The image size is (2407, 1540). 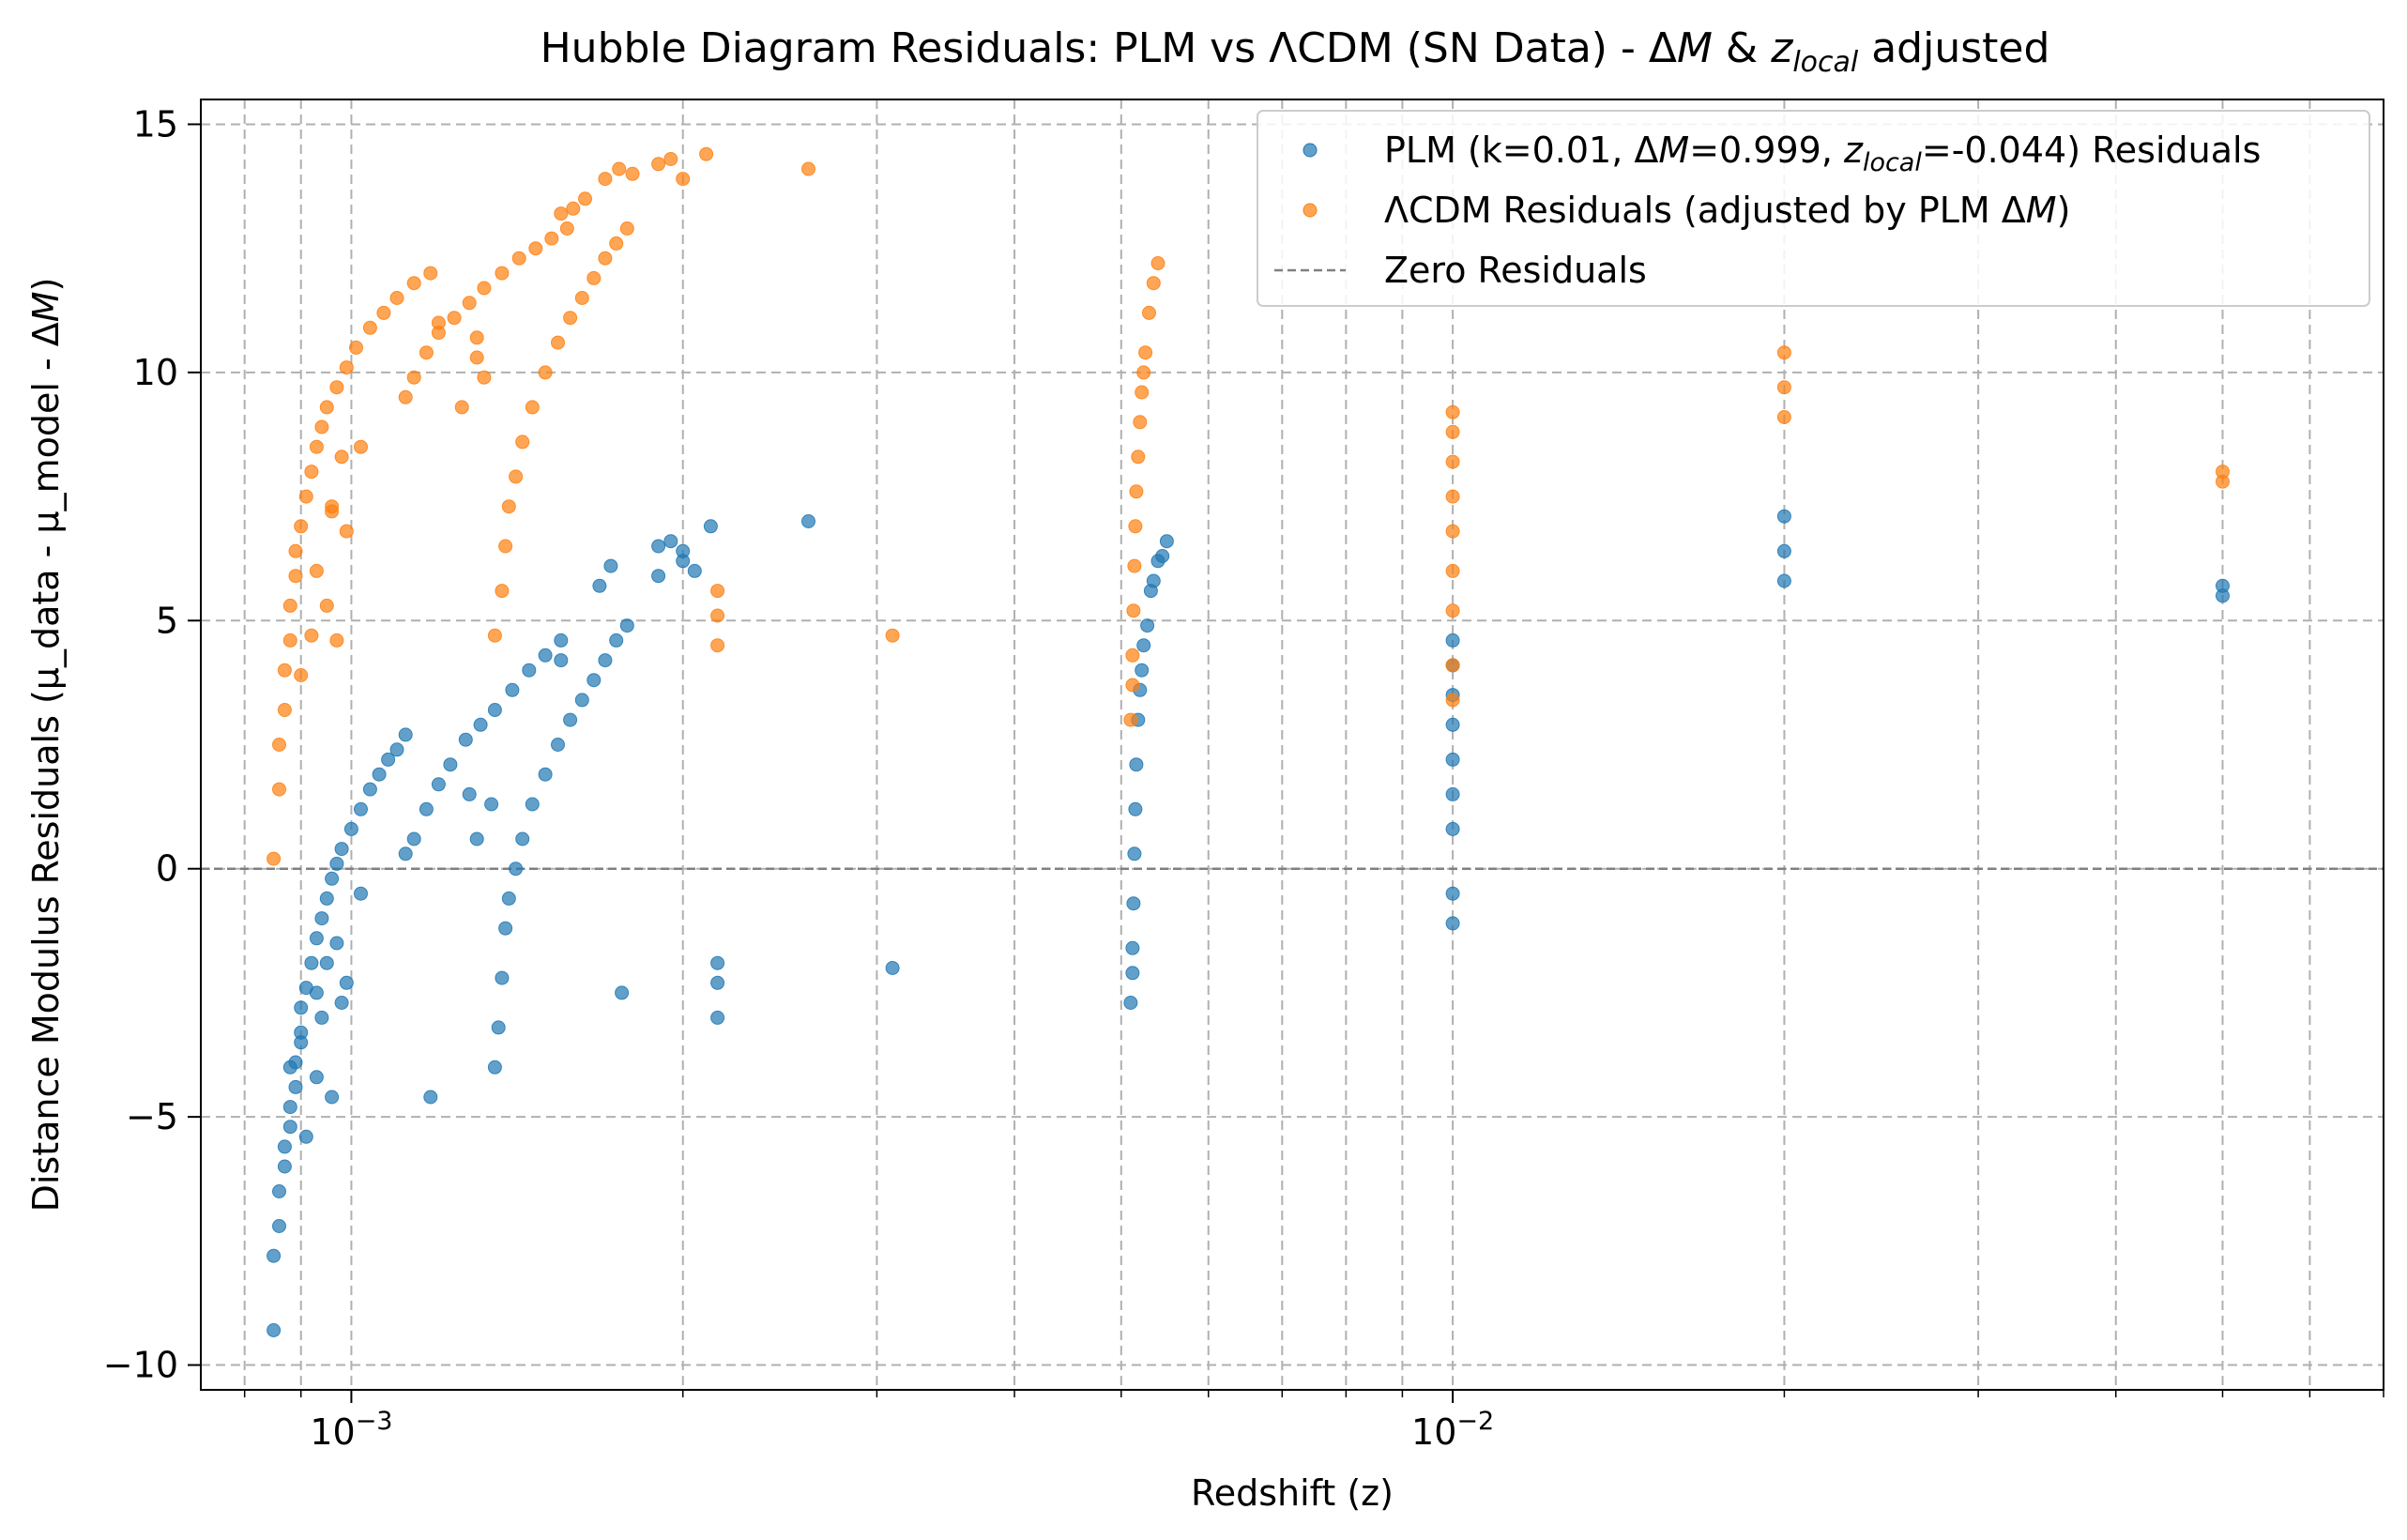 What do you see at coordinates (167, 869) in the screenshot?
I see `y-tick-label: 0` at bounding box center [167, 869].